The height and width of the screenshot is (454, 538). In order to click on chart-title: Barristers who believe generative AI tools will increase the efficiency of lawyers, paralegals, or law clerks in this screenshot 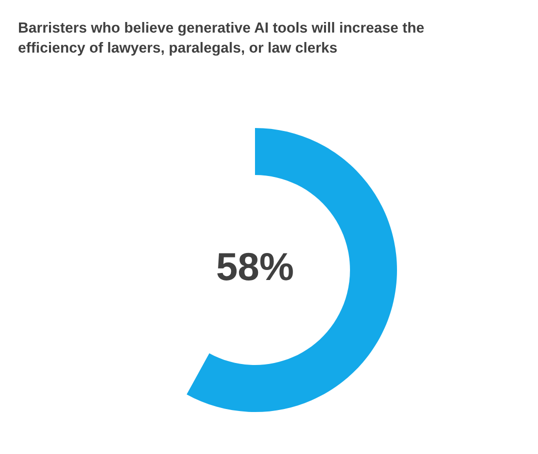, I will do `click(221, 39)`.